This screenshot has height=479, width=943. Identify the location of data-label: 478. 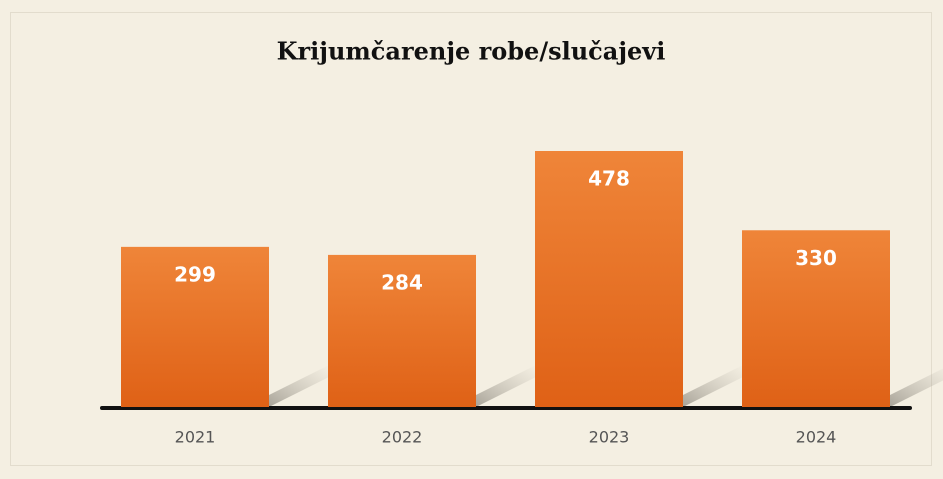
(609, 179).